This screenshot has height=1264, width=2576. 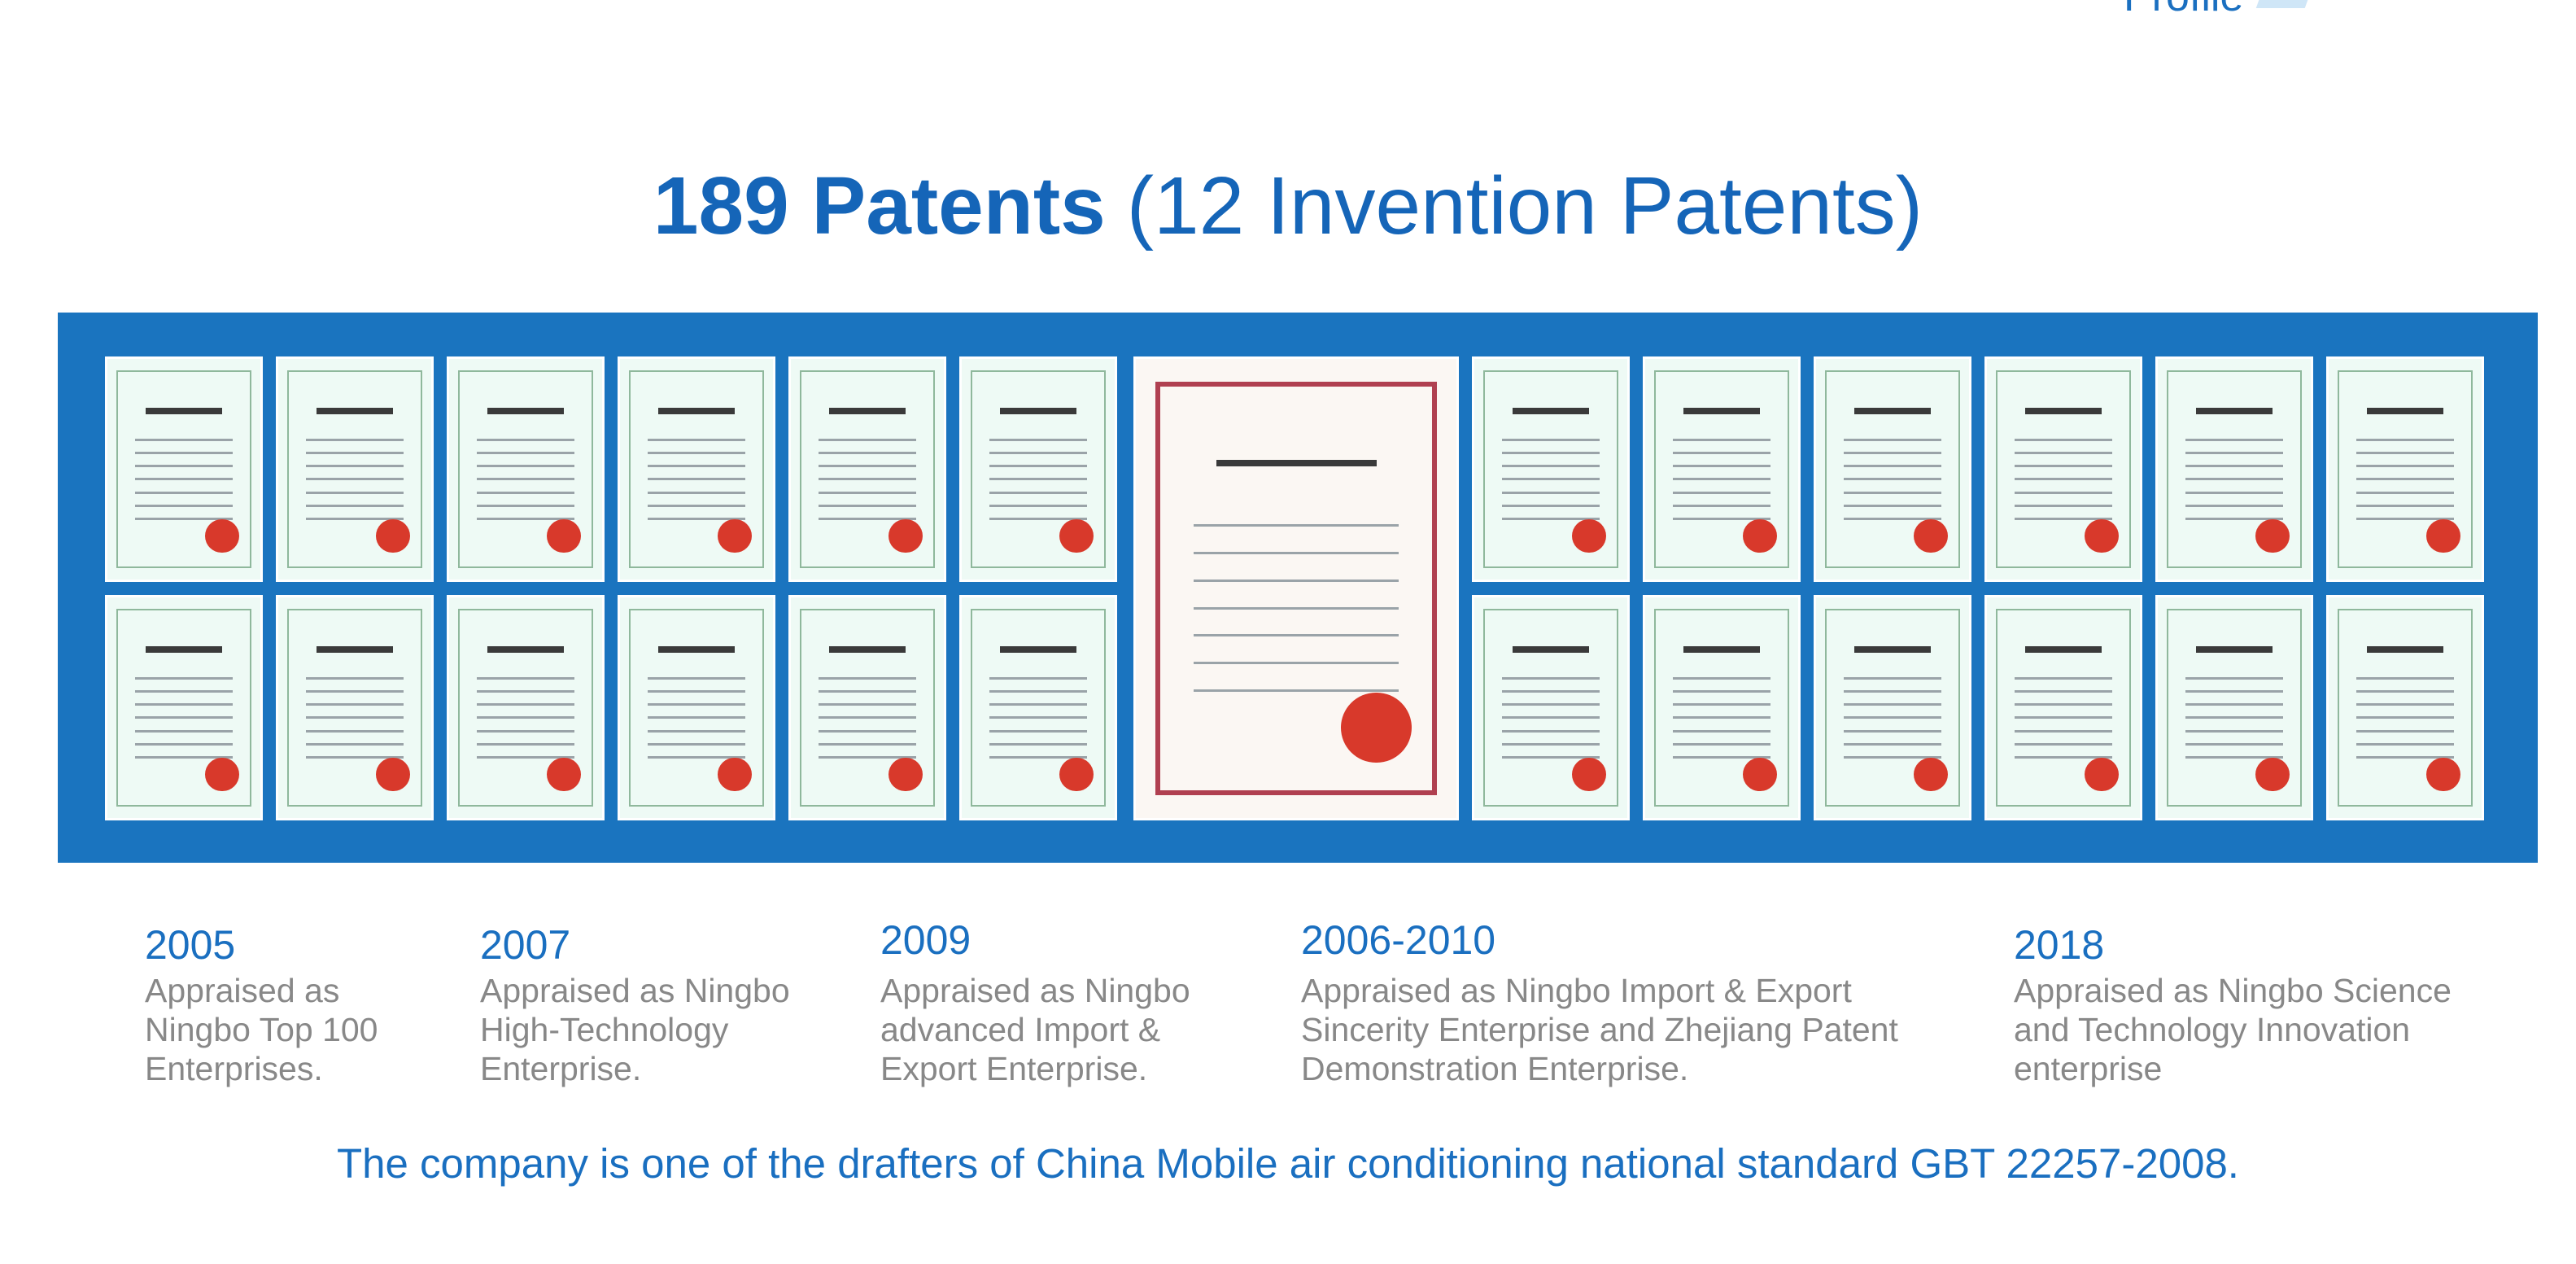 What do you see at coordinates (2183, 10) in the screenshot?
I see `header-tag: Profile` at bounding box center [2183, 10].